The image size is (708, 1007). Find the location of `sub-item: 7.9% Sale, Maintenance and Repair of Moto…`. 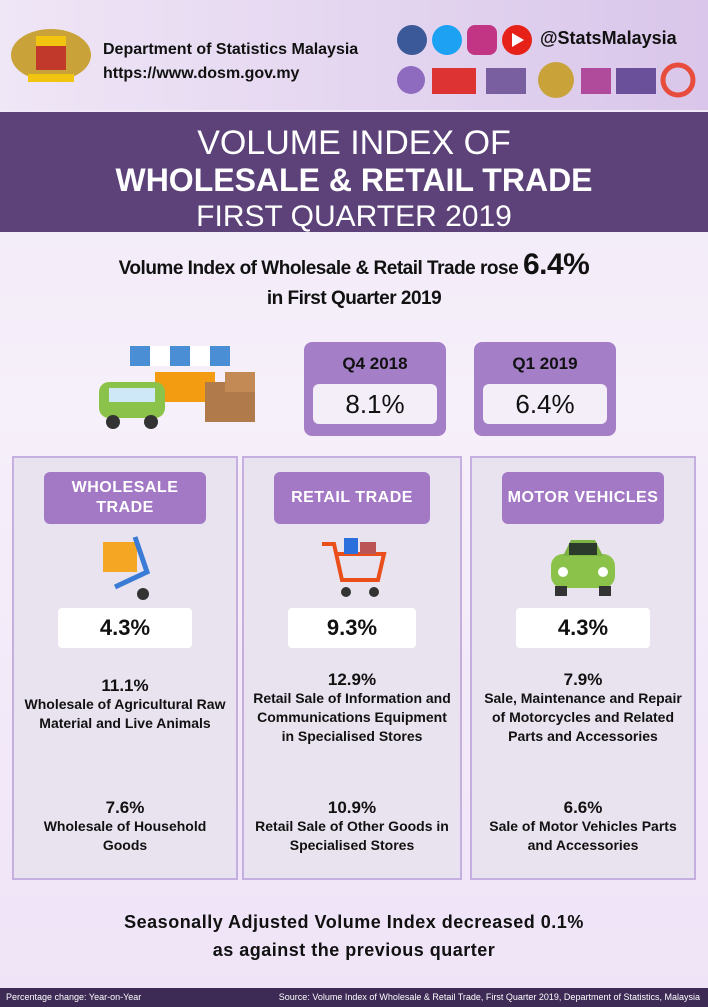

sub-item: 7.9% Sale, Maintenance and Repair of Moto… is located at coordinates (583, 708).